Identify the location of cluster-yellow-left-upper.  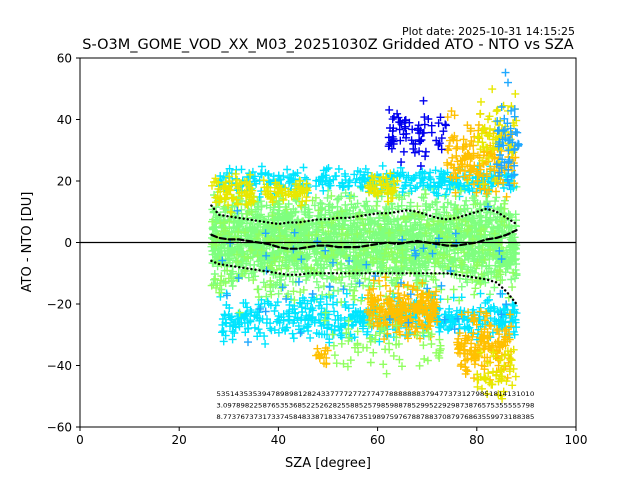
(233, 192).